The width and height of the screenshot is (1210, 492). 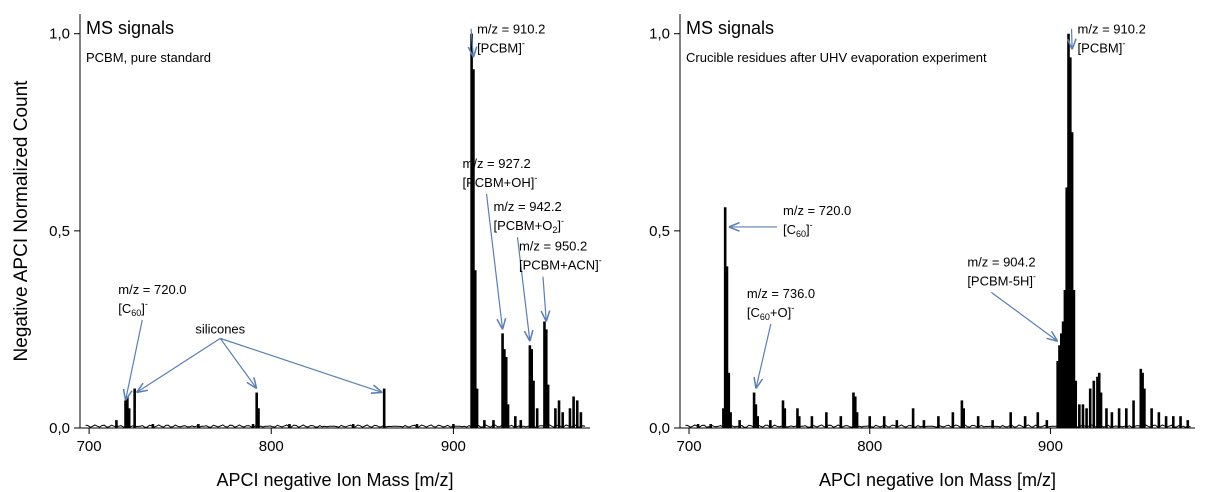 I want to click on annotation-ion-text: +O], so click(x=780, y=312).